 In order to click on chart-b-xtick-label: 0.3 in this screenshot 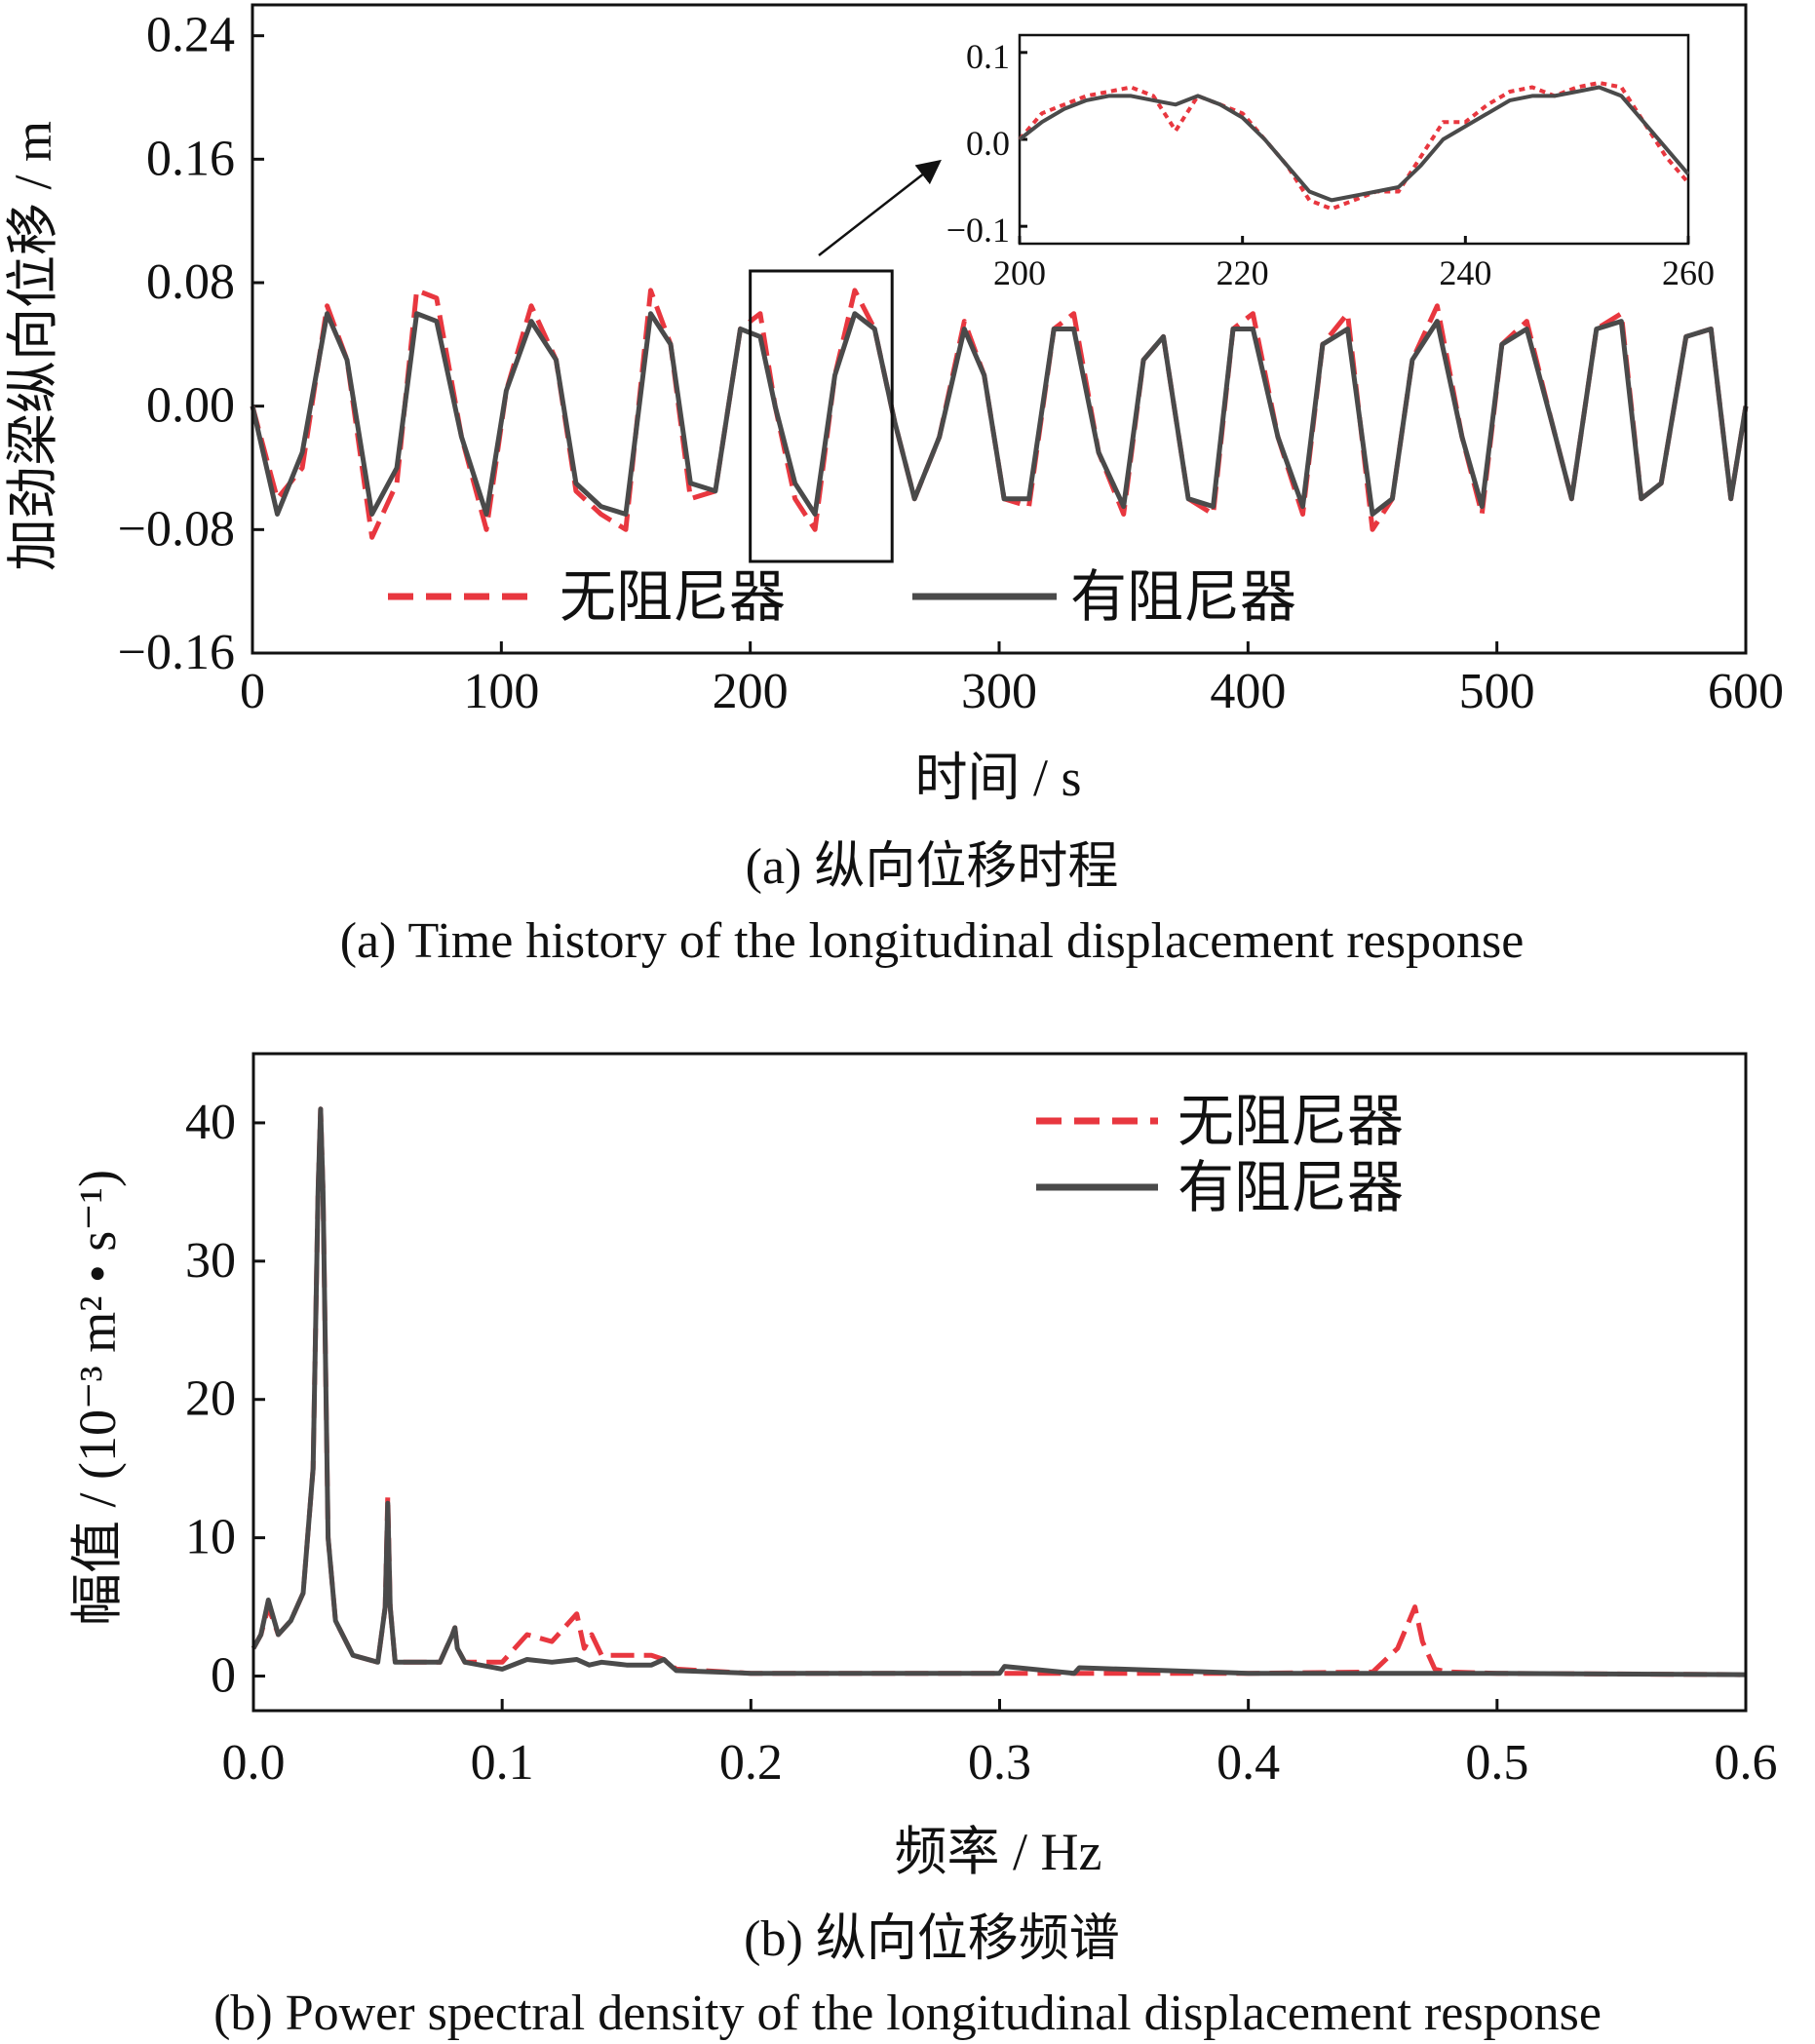, I will do `click(1000, 1763)`.